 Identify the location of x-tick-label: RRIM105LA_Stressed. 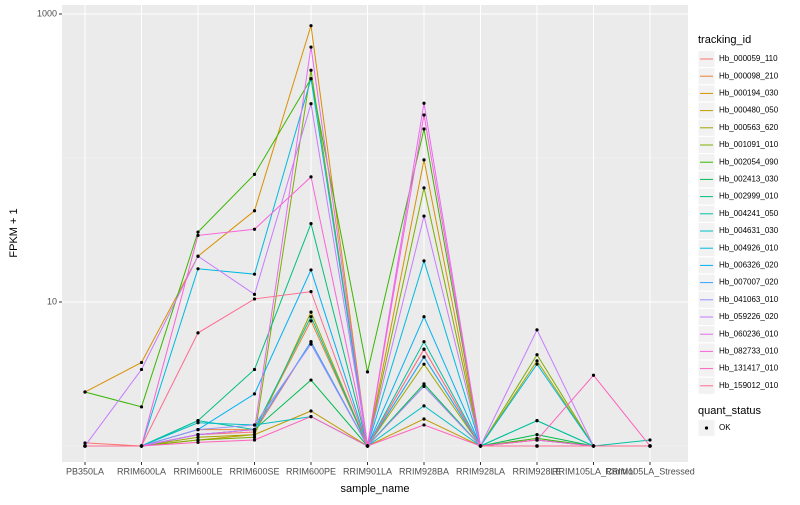
(650, 471).